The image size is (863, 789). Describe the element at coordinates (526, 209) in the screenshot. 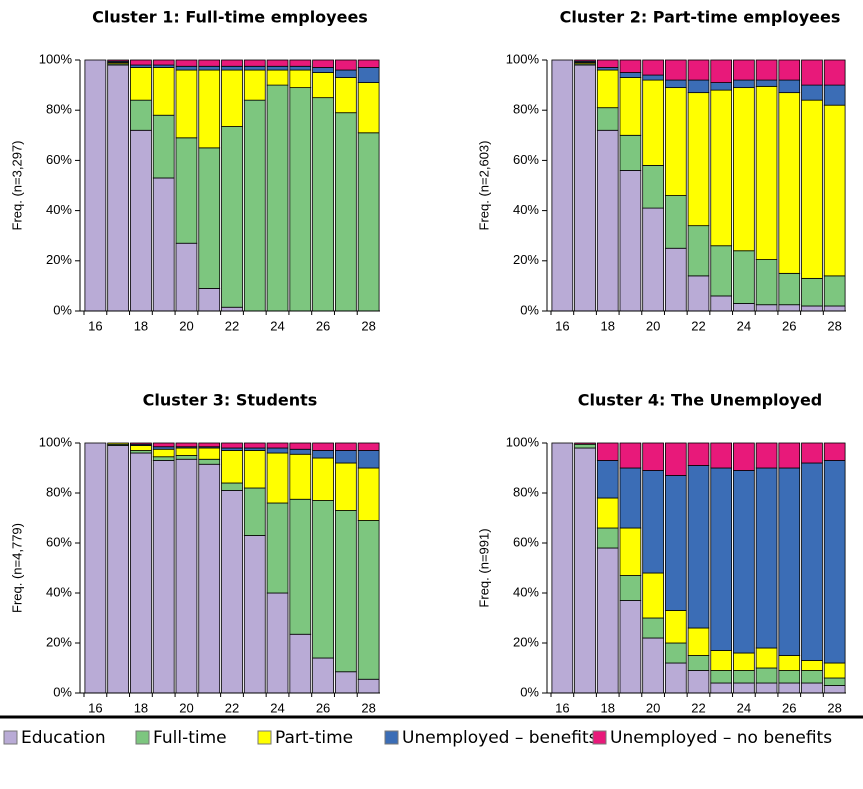

I see `y-tick-label: 40%` at that location.